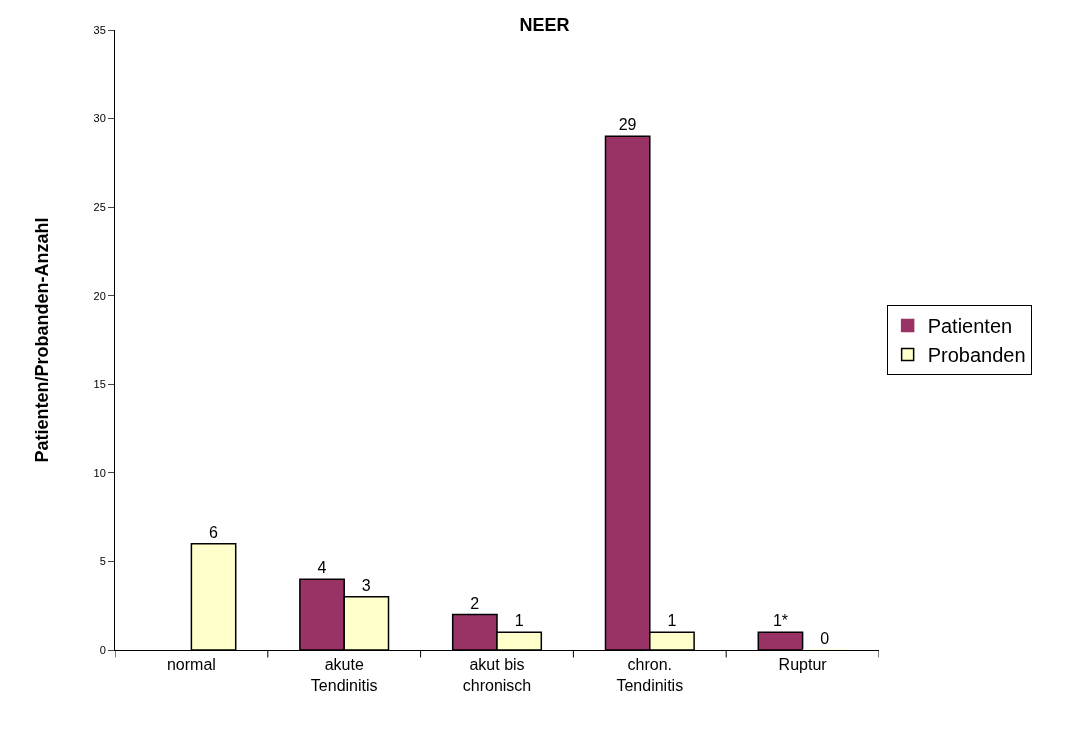 This screenshot has width=1089, height=731. Describe the element at coordinates (825, 638) in the screenshot. I see `data-label: 0` at that location.